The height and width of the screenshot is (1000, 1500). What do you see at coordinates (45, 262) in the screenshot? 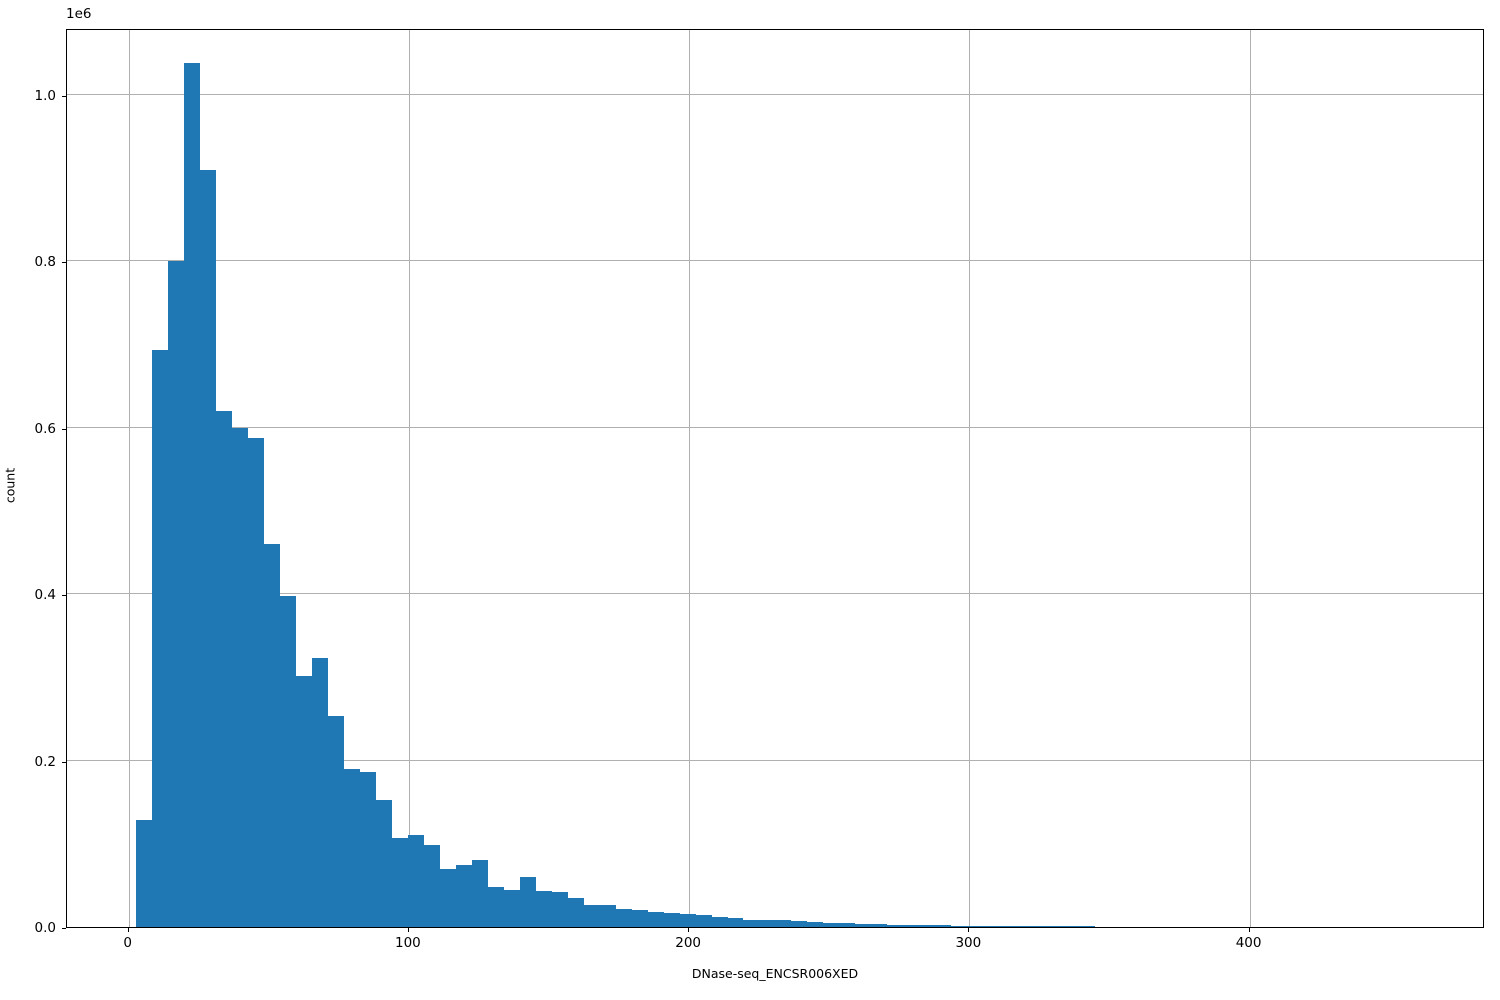
I see `y-tick-label: 0.8` at bounding box center [45, 262].